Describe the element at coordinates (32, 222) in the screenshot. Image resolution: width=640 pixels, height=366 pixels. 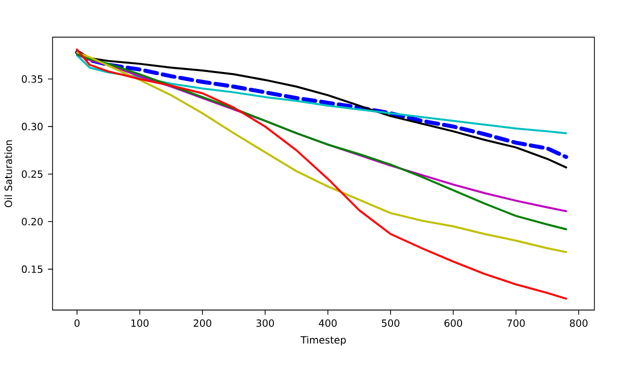
I see `y-tick-label: 0.20` at that location.